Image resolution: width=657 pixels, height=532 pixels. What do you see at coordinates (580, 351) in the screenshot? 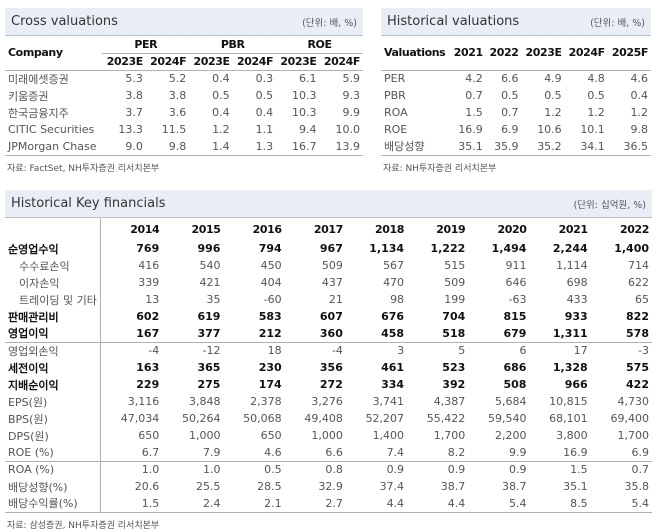
I see `value-cell: 17` at bounding box center [580, 351].